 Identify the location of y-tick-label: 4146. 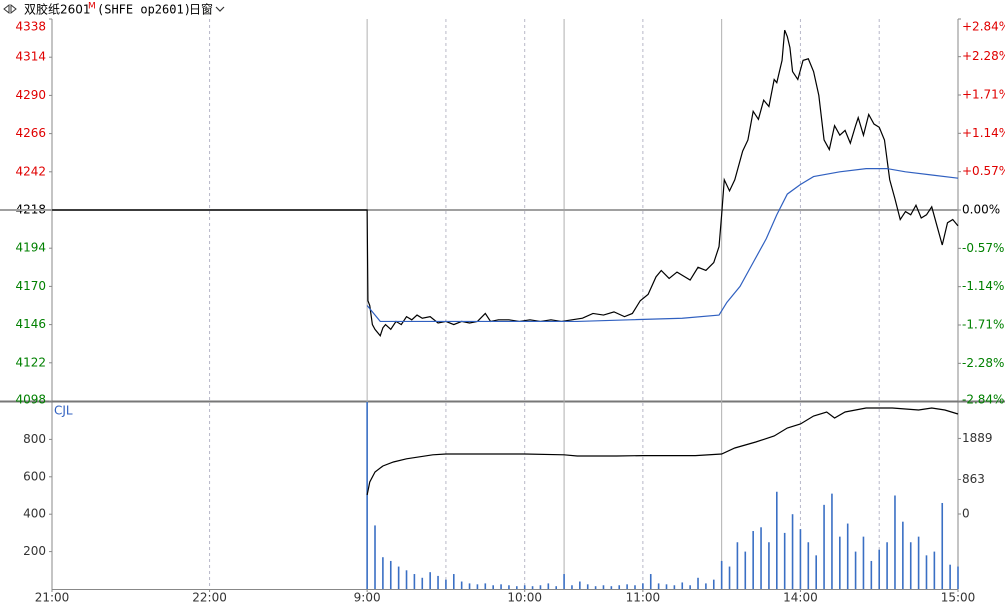
(30, 324).